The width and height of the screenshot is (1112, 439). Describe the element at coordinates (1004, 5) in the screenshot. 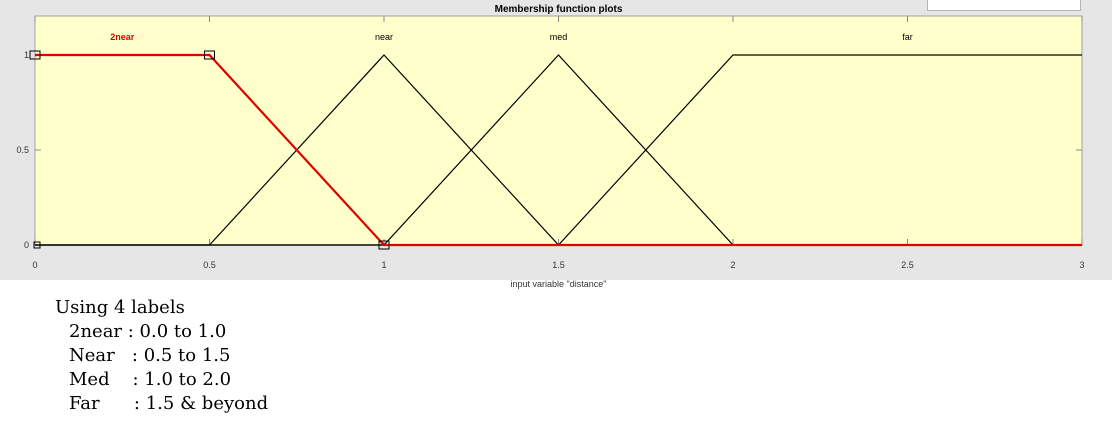

I see `variable-range-input` at that location.